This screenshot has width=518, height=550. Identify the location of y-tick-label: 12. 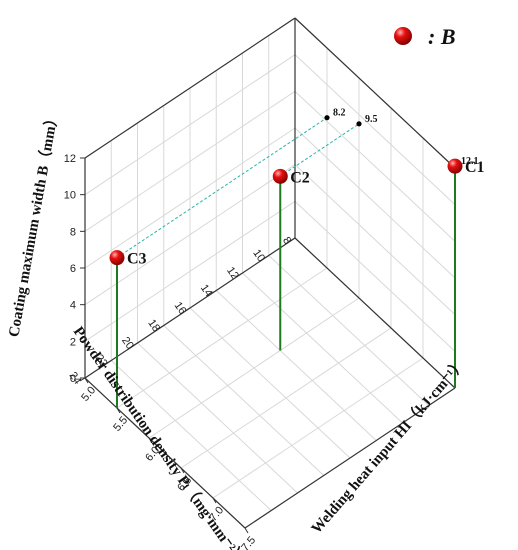
(232, 273).